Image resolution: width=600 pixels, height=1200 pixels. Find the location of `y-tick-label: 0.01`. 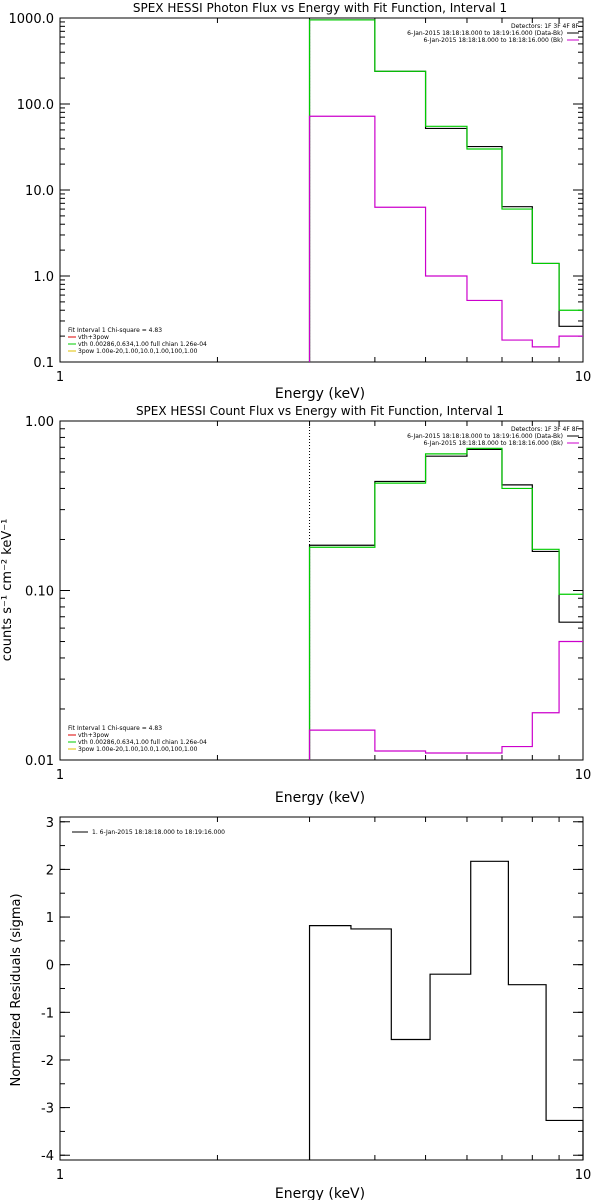

y-tick-label: 0.01 is located at coordinates (39, 761).